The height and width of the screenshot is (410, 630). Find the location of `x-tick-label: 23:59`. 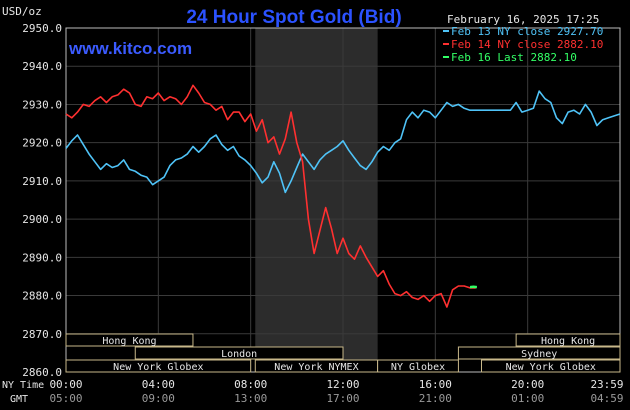

x-tick-label: 23:59 is located at coordinates (606, 384).